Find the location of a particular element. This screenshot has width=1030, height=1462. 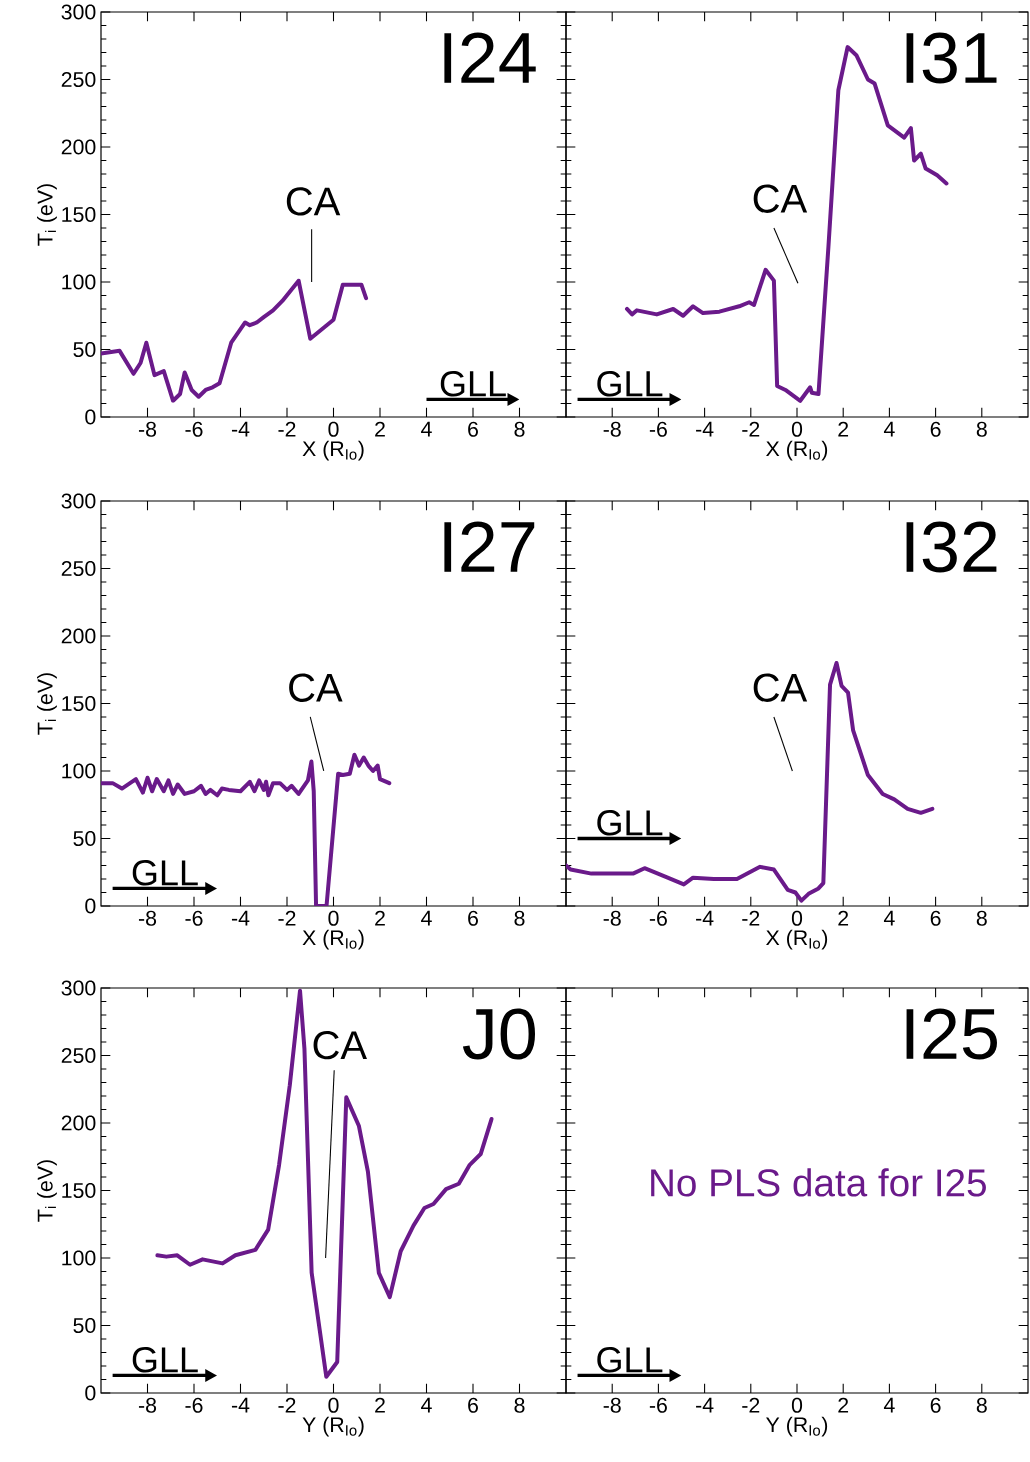

annotation: No PLS data for I25 is located at coordinates (818, 1182).